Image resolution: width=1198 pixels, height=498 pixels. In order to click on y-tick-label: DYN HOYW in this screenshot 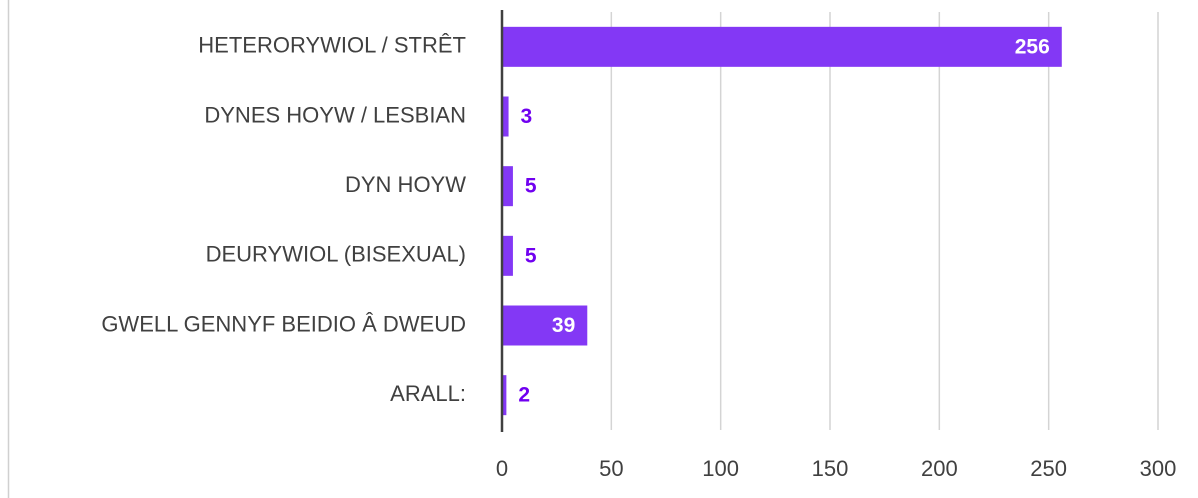, I will do `click(405, 184)`.